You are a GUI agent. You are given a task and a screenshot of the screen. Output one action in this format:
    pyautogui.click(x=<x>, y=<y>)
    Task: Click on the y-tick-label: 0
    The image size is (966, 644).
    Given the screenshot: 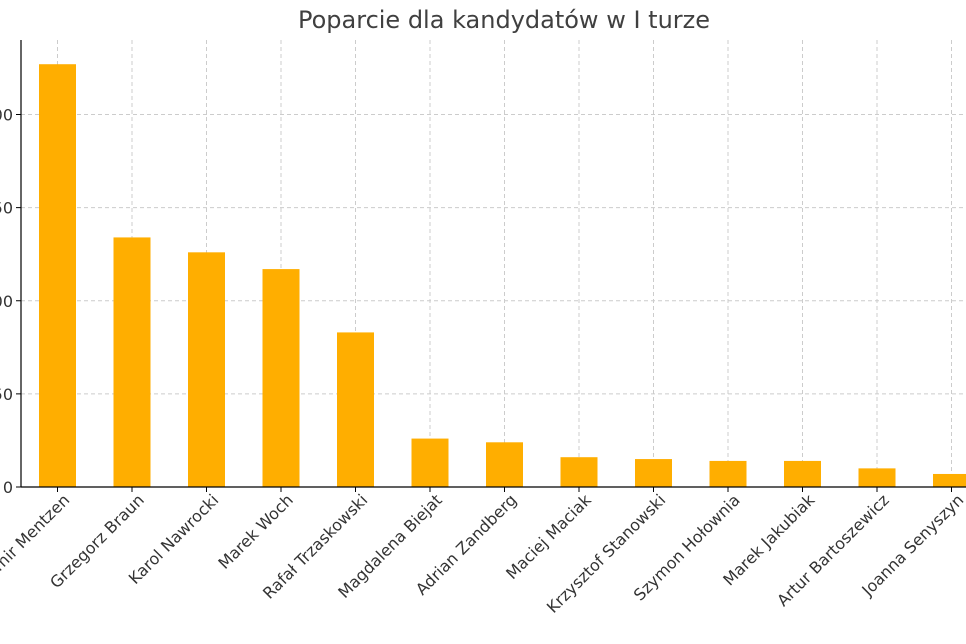 What is the action you would take?
    pyautogui.click(x=8, y=487)
    